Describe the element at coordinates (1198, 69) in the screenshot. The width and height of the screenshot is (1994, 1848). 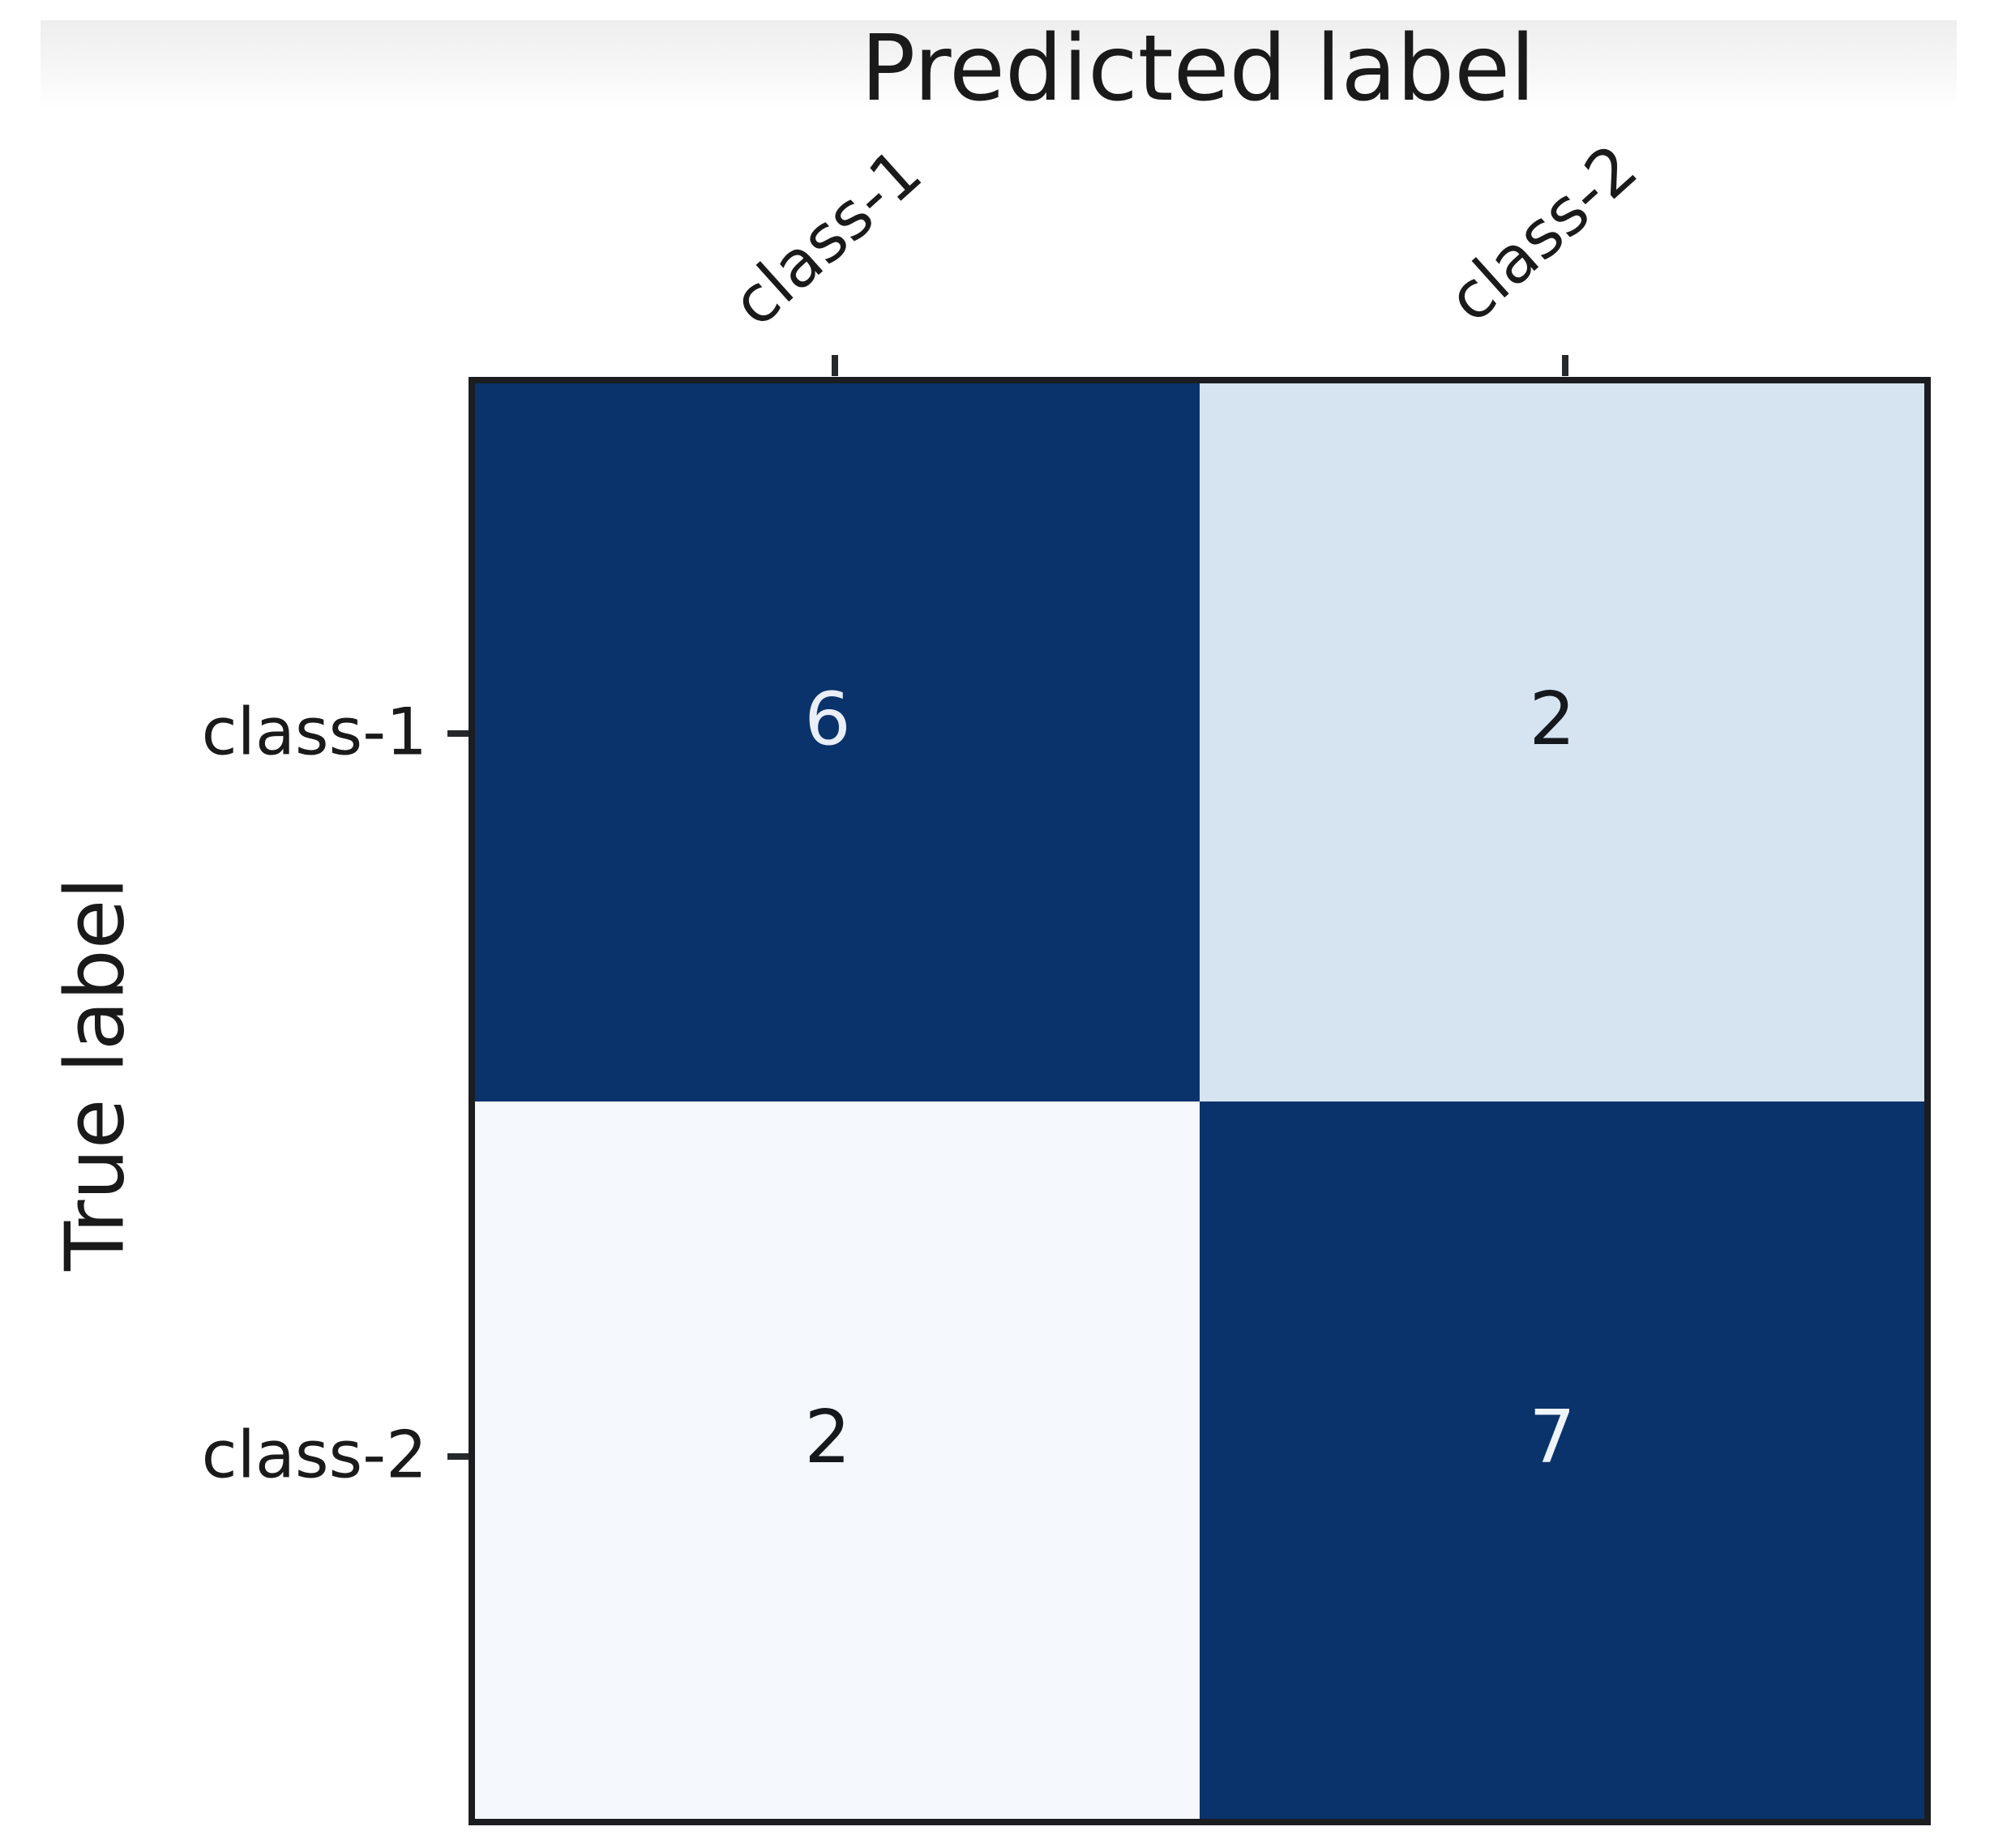
I see `x-axis-title: Predicted label` at that location.